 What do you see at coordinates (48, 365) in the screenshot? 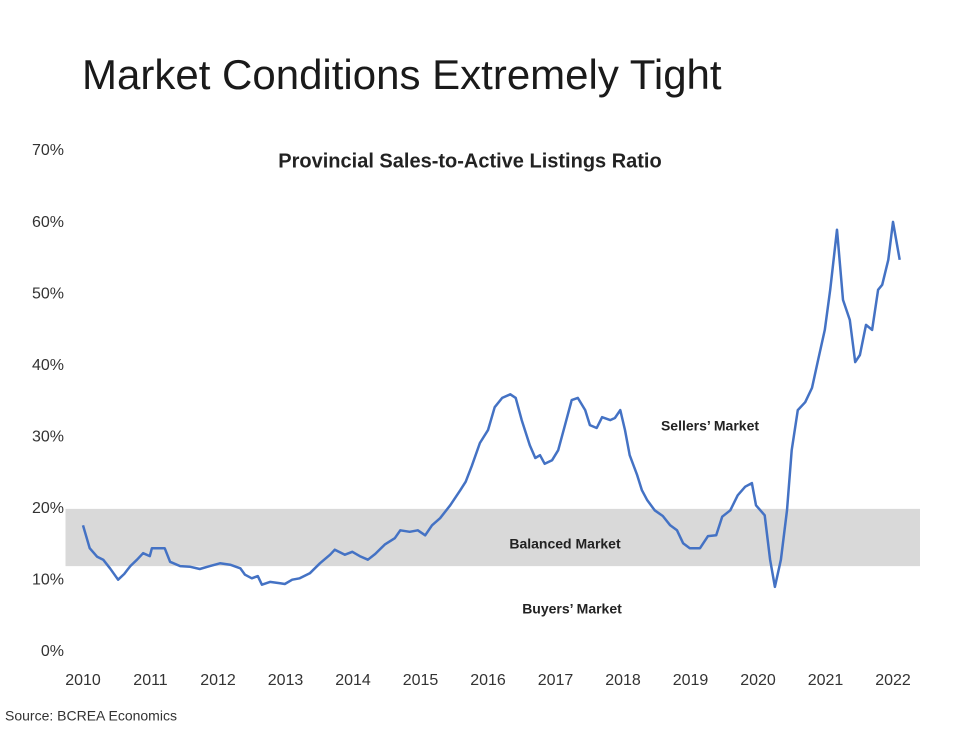
I see `y-tick-label: 40%` at bounding box center [48, 365].